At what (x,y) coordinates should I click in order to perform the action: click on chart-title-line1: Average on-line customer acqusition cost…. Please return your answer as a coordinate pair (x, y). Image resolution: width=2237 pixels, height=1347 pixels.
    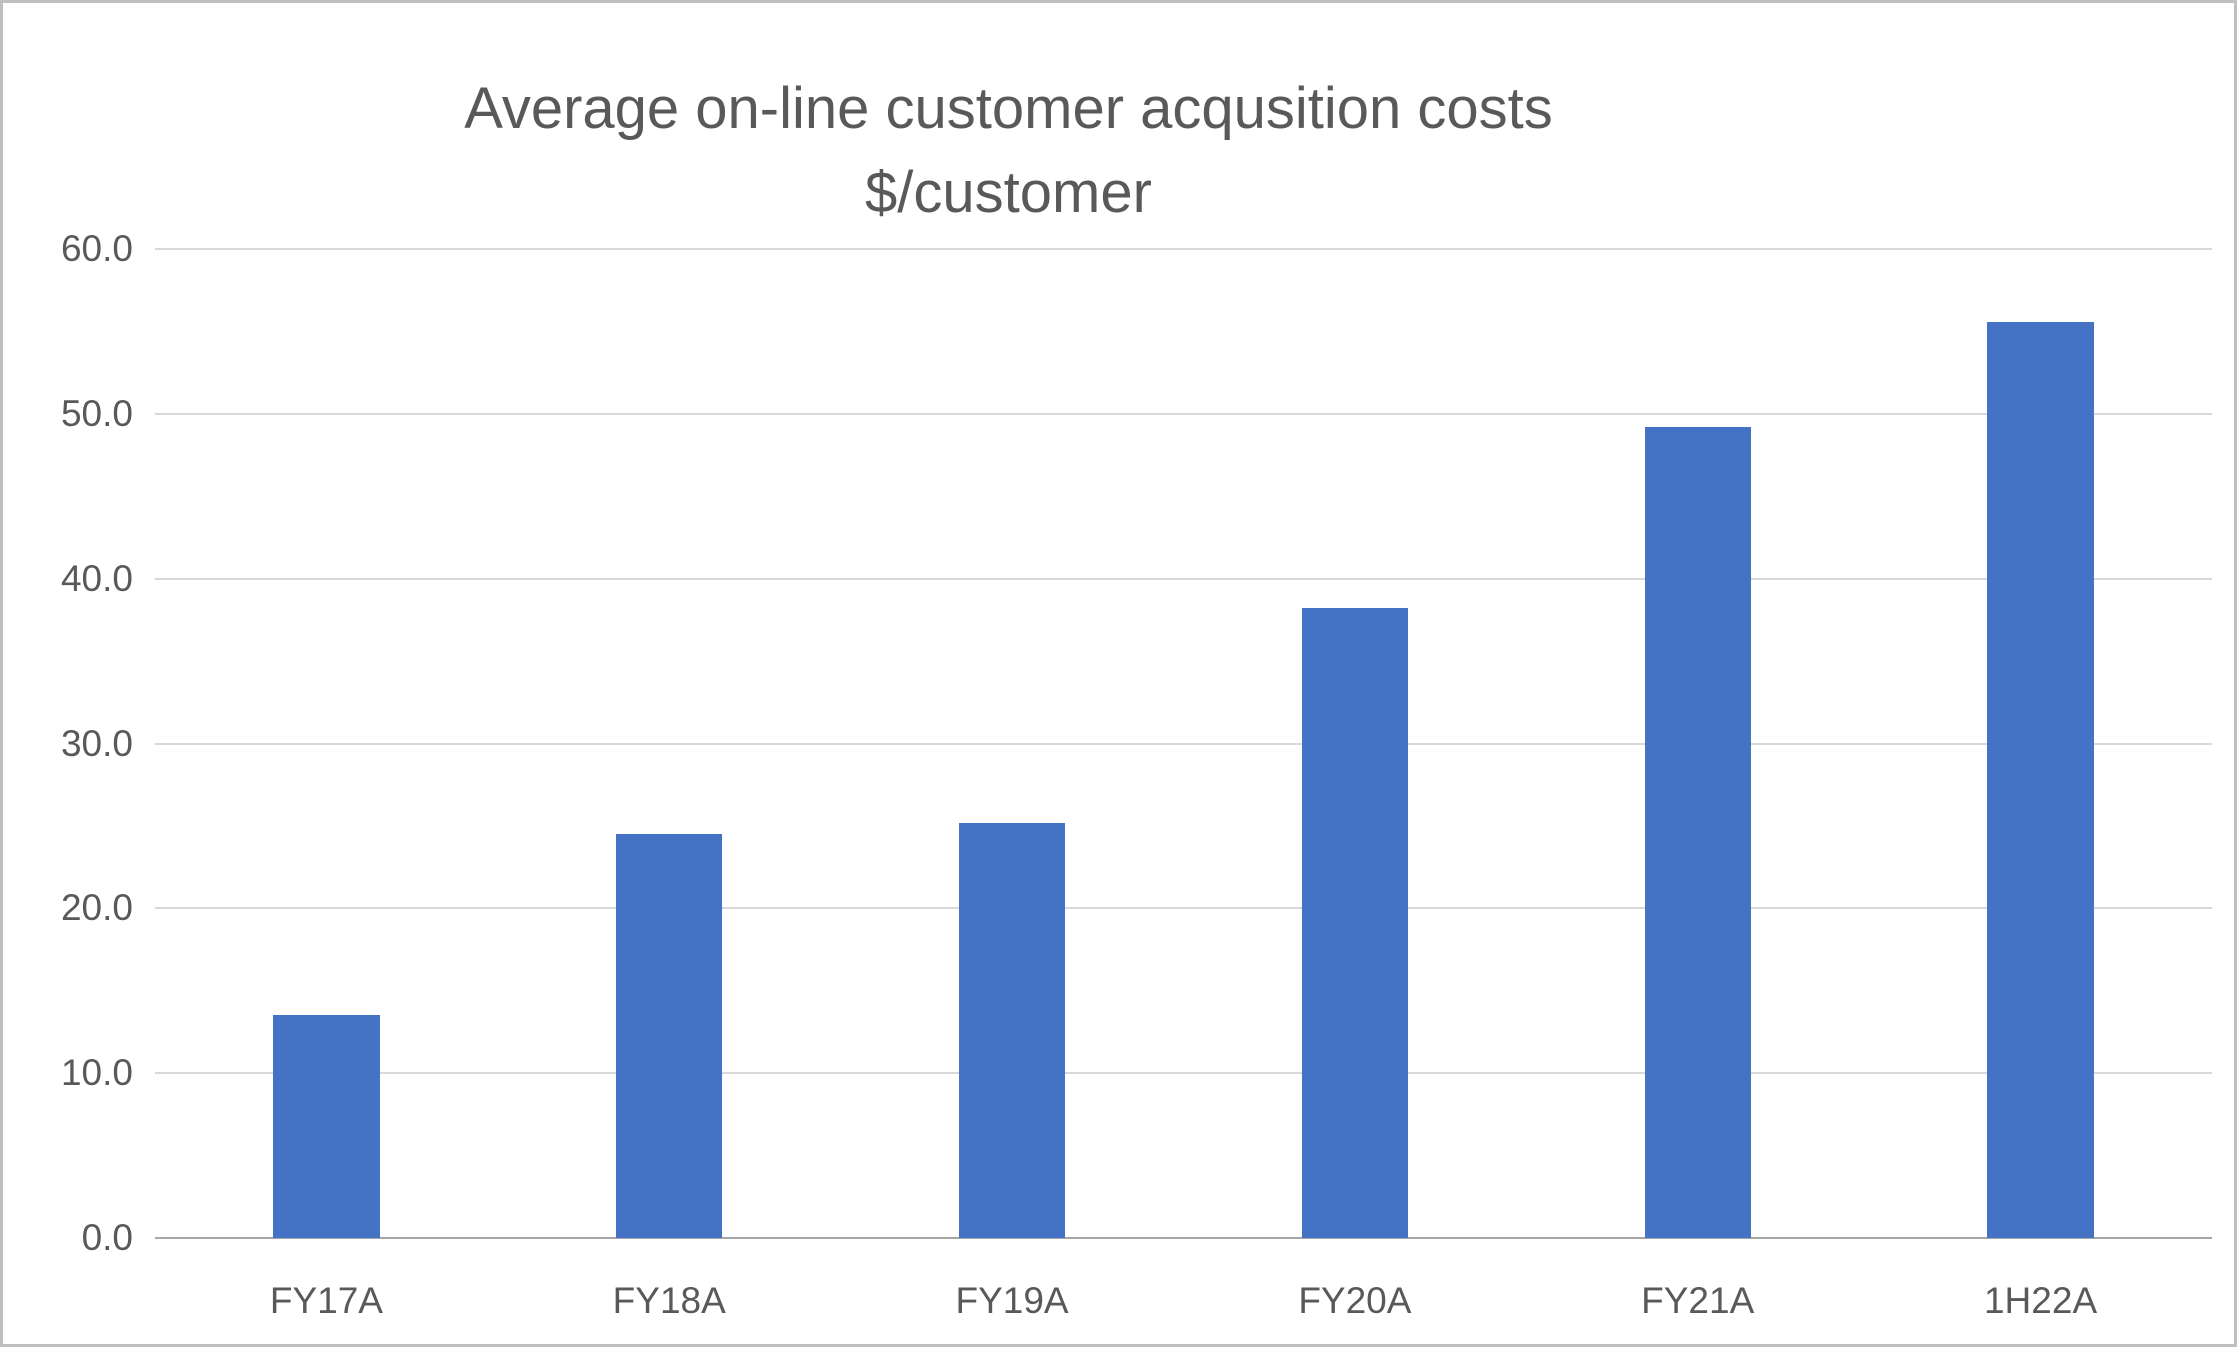
    Looking at the image, I should click on (1008, 108).